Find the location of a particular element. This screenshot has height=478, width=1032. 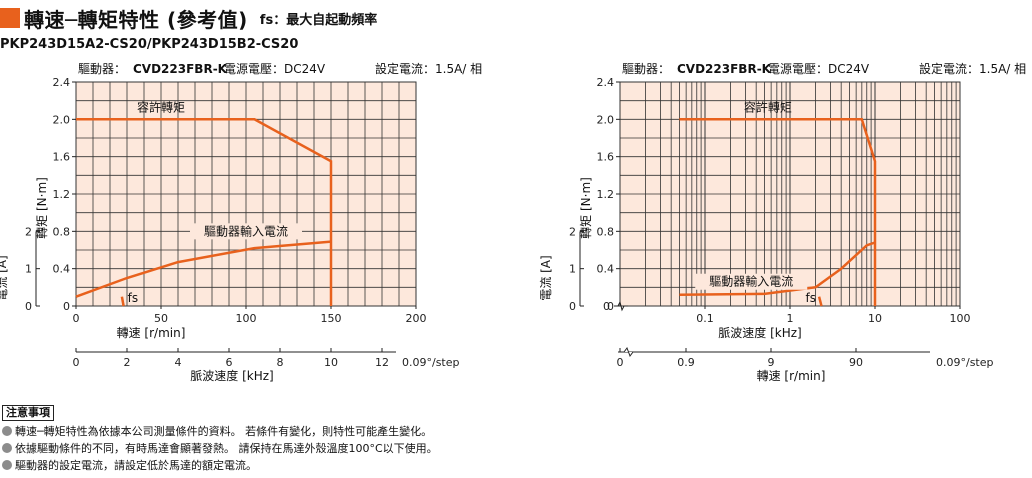

x-zero-label: 0 is located at coordinates (606, 306).